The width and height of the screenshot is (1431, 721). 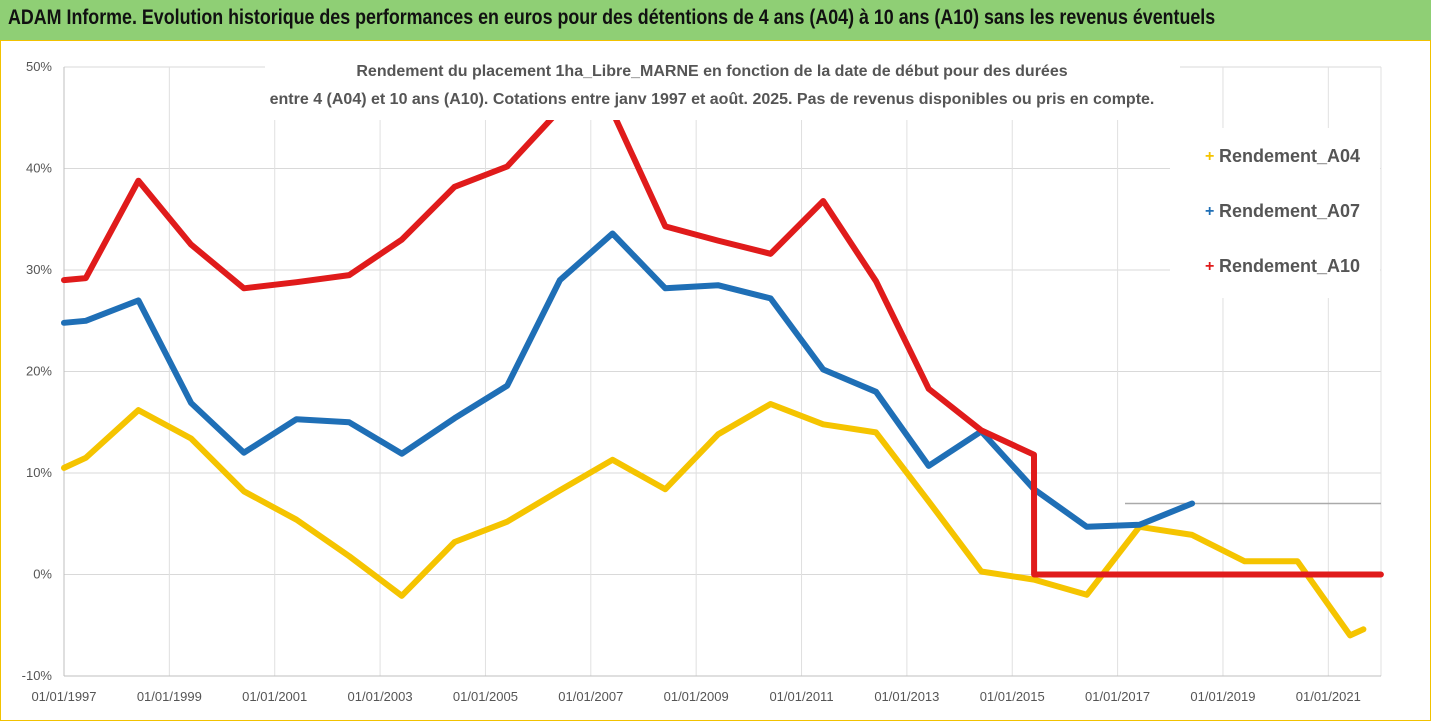 What do you see at coordinates (37, 675) in the screenshot?
I see `y-tick-label: -10%` at bounding box center [37, 675].